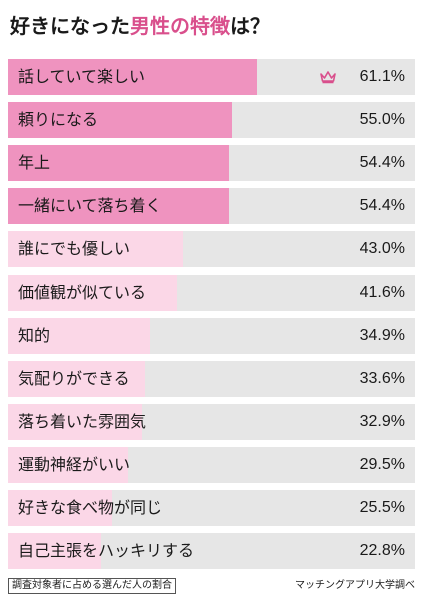 Image resolution: width=423 pixels, height=600 pixels. What do you see at coordinates (328, 77) in the screenshot?
I see `crown-icon` at bounding box center [328, 77].